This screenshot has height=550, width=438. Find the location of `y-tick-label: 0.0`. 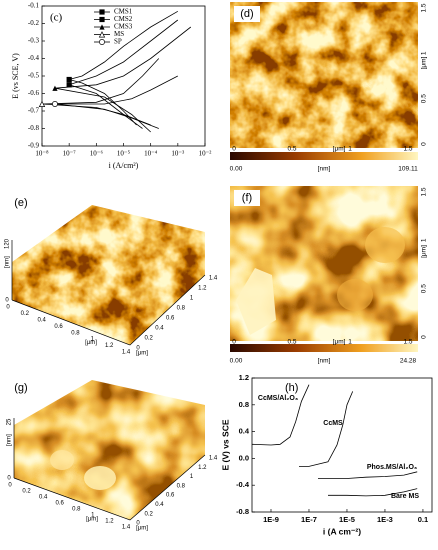

y-tick-label: 0.0 is located at coordinates (244, 457).